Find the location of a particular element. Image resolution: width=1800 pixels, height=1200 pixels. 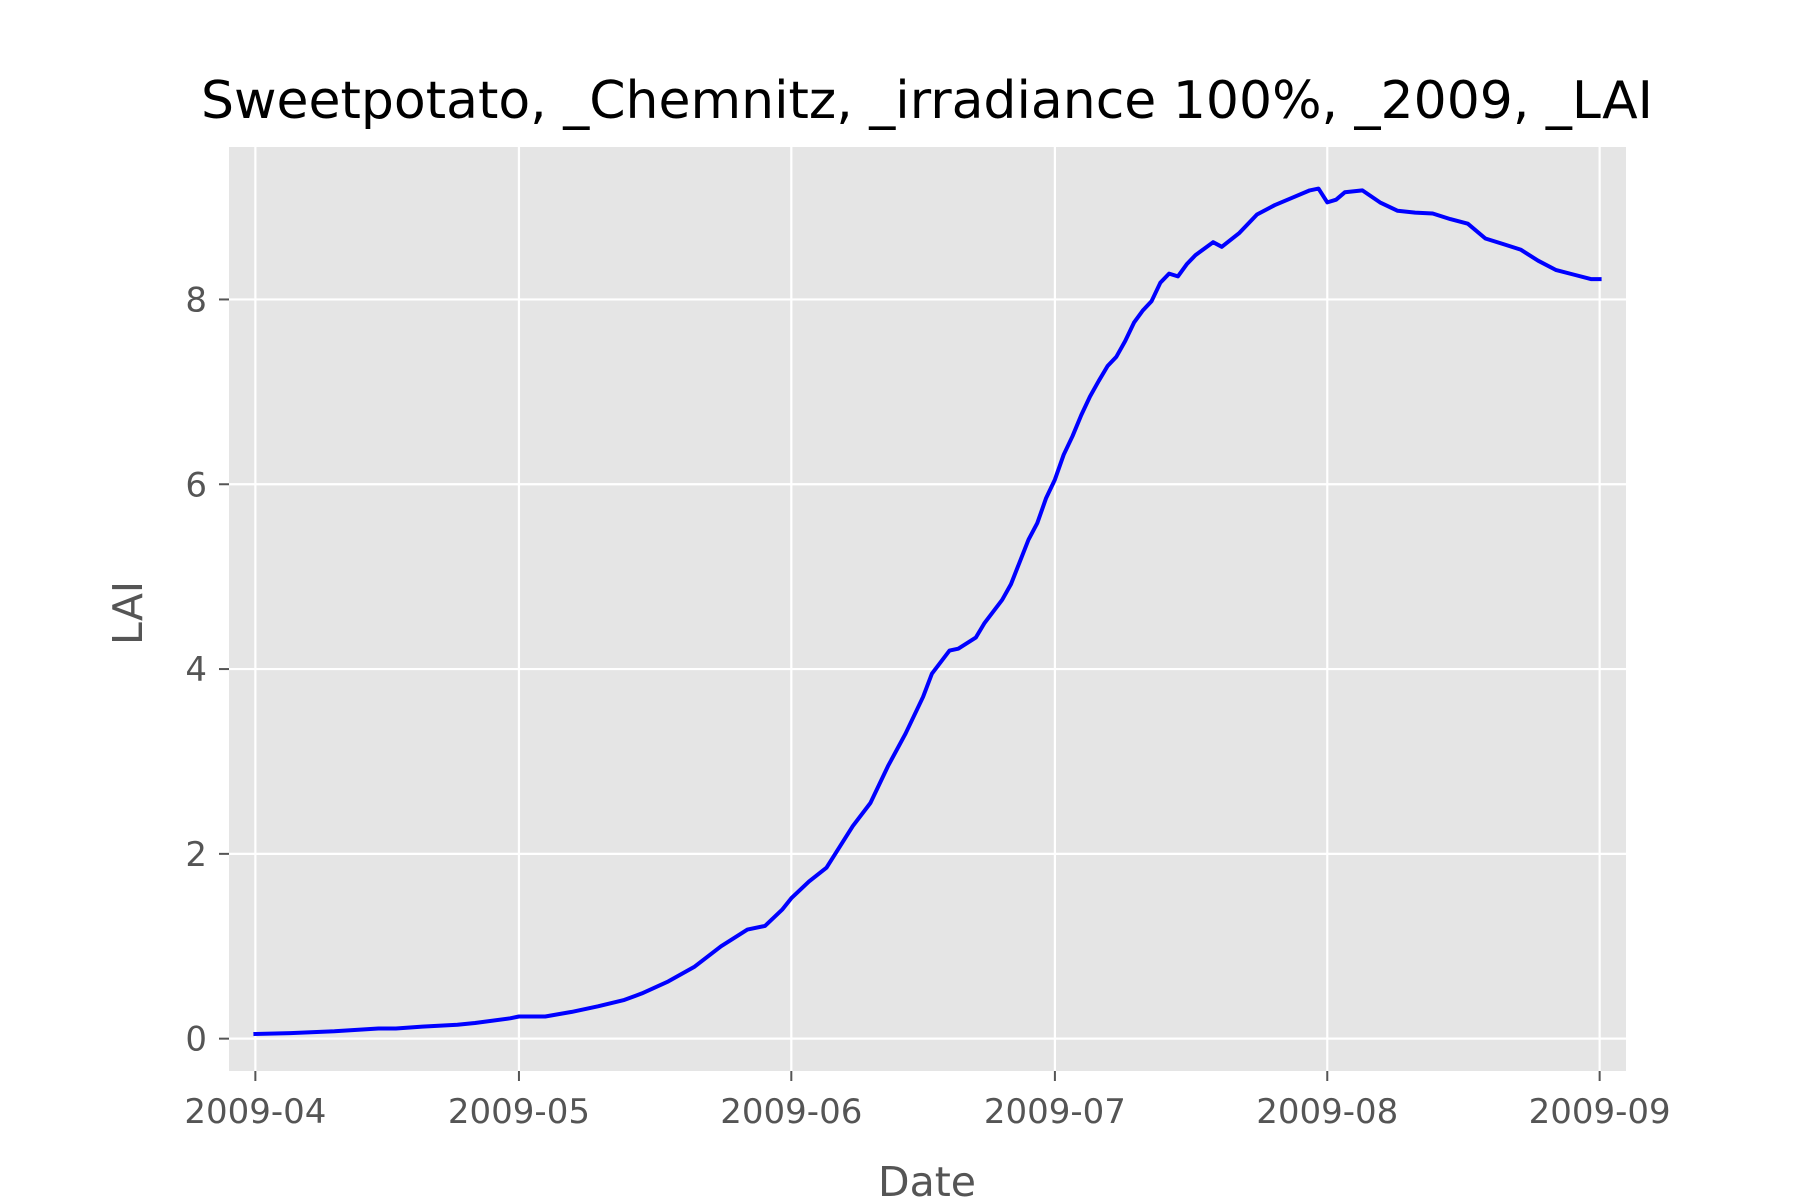

x-tick-label: 2009-04 is located at coordinates (255, 1112).